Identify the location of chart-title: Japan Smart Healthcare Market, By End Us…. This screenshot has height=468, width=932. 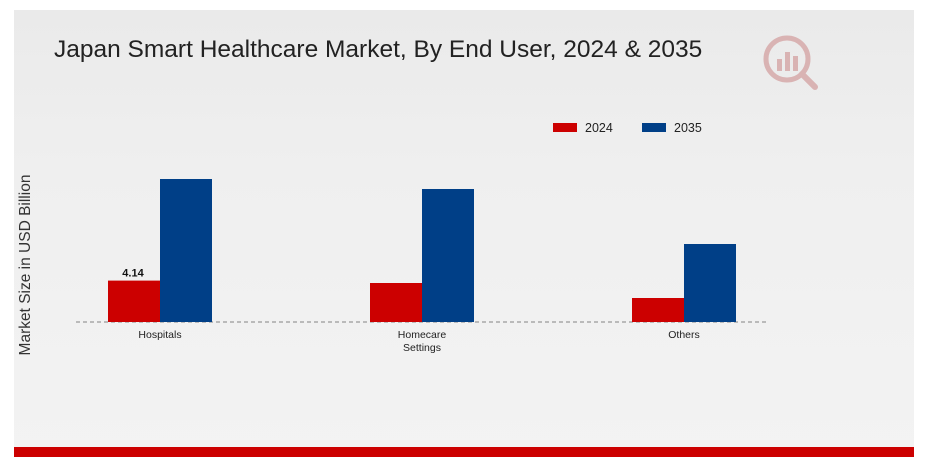
(378, 49).